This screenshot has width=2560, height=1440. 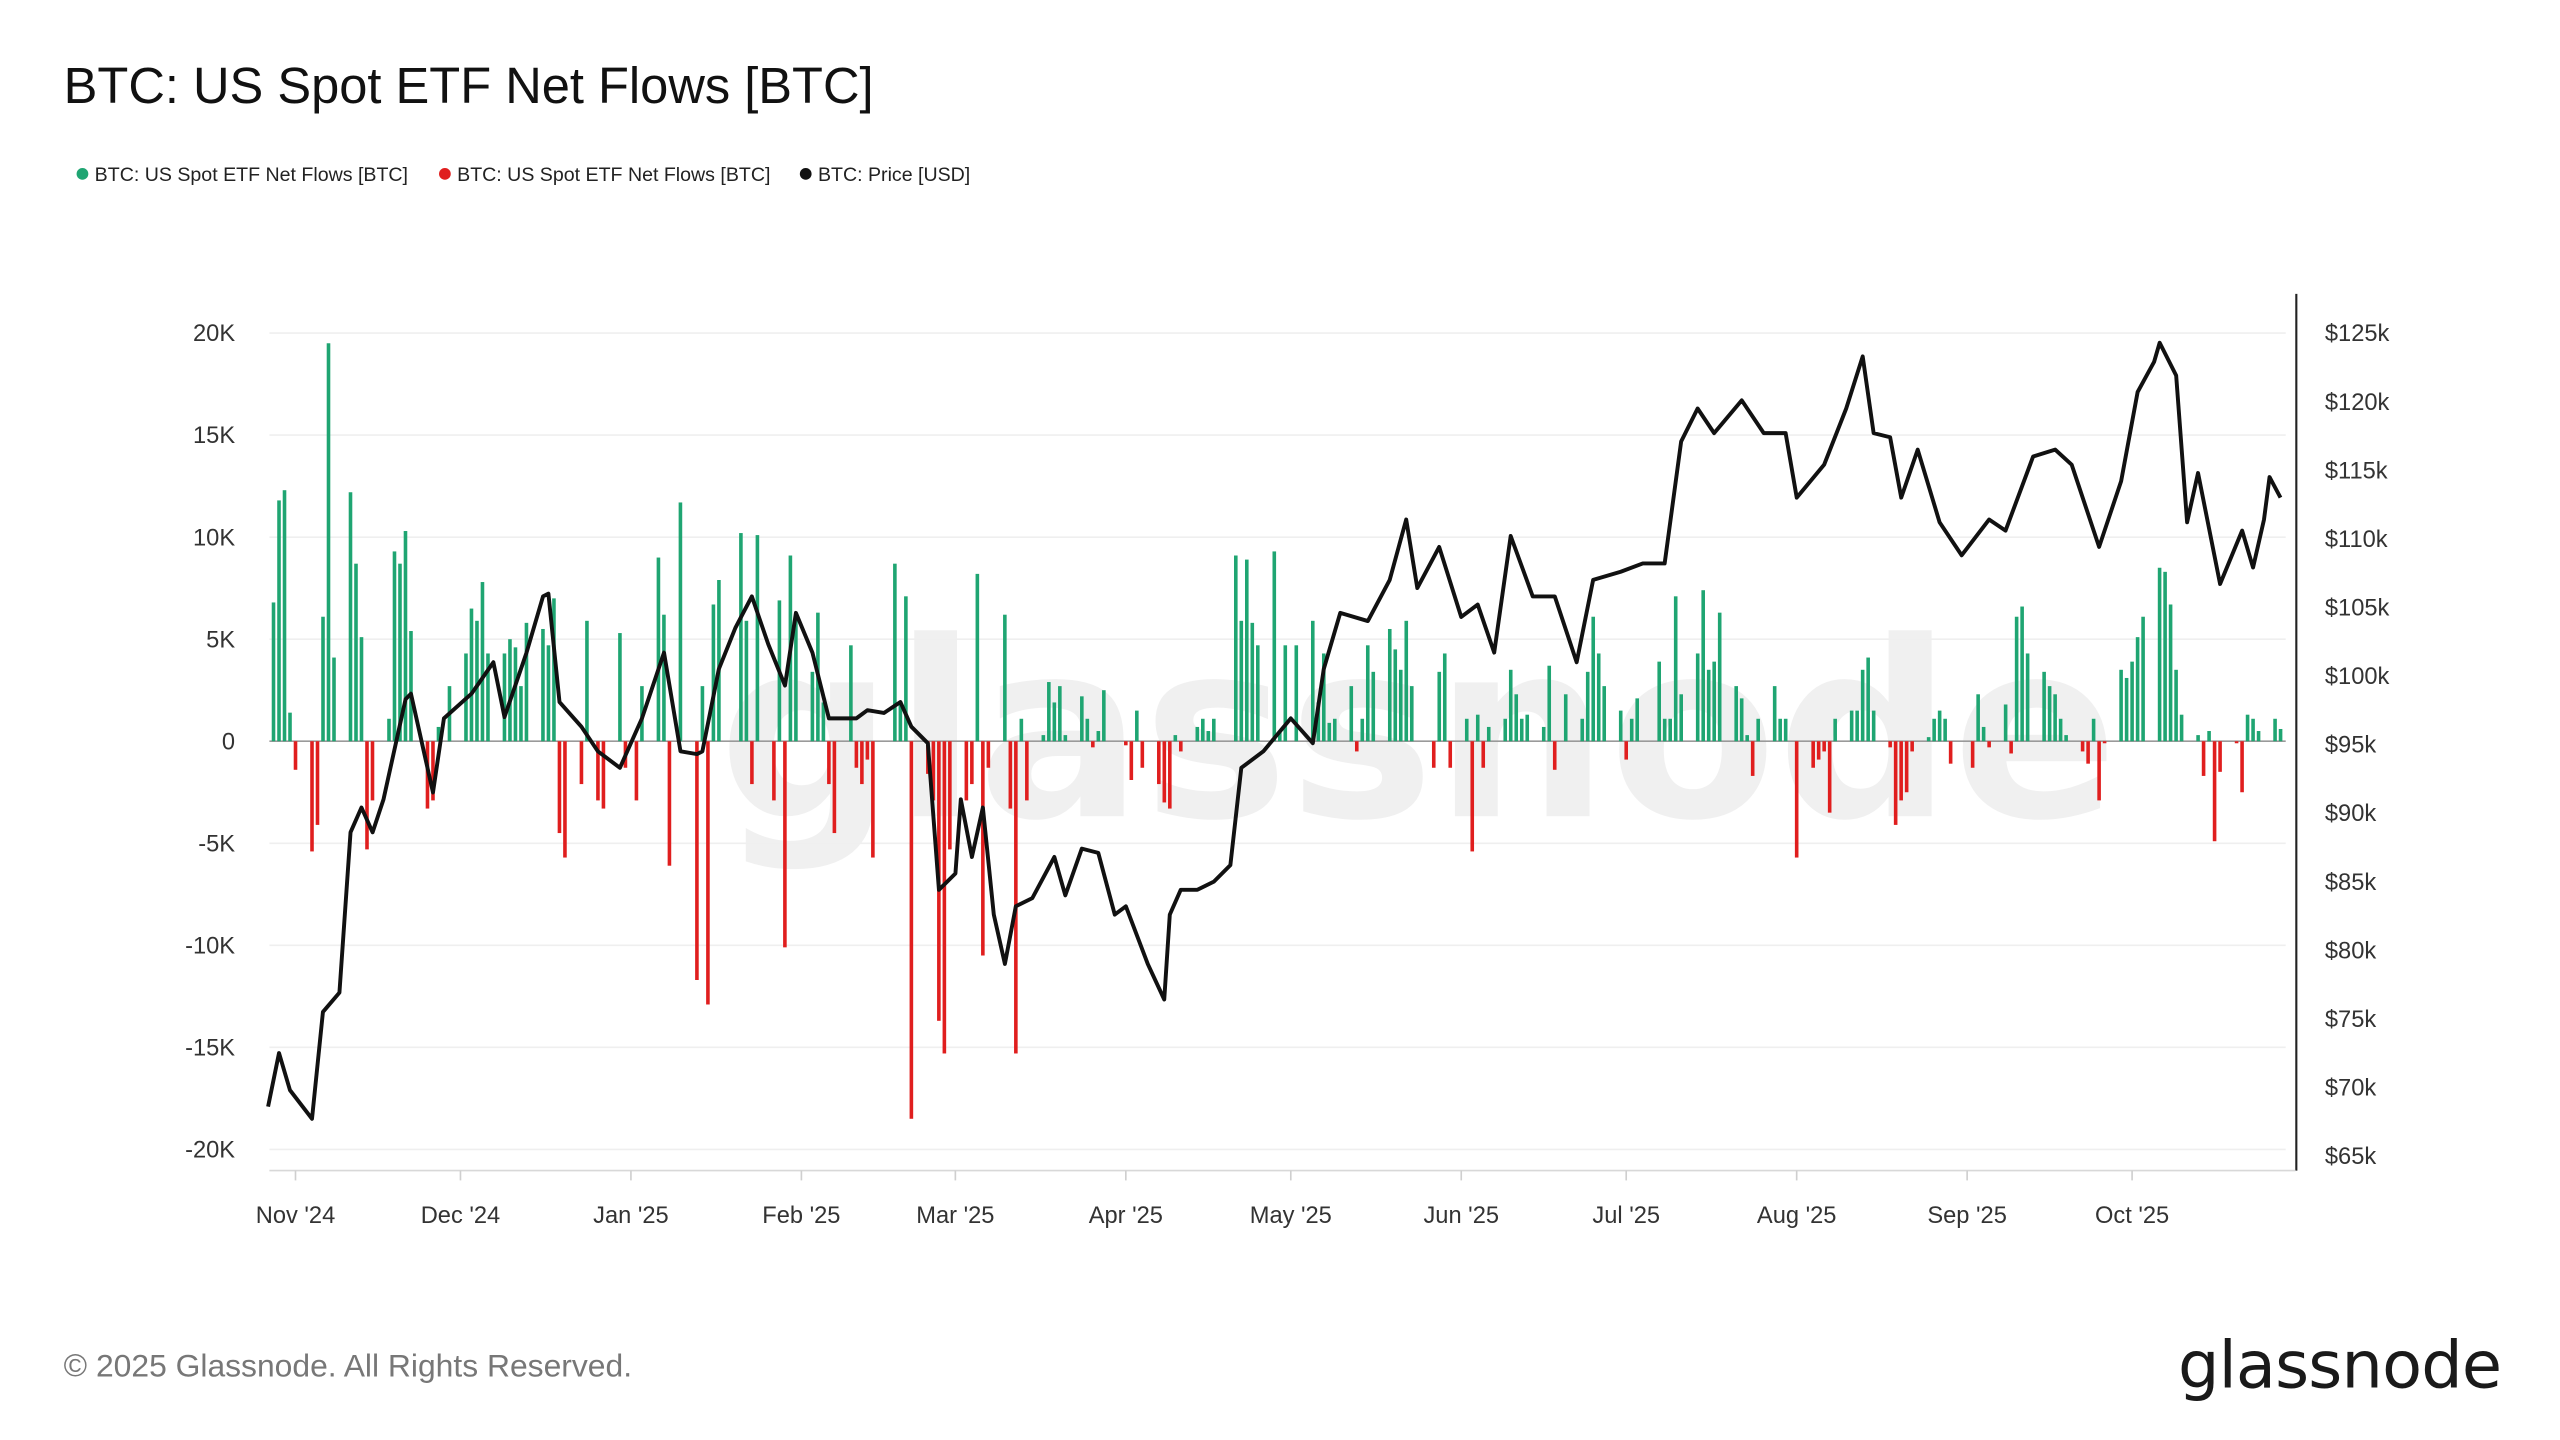 I want to click on y-right-tick-label: $110k, so click(x=2356, y=540).